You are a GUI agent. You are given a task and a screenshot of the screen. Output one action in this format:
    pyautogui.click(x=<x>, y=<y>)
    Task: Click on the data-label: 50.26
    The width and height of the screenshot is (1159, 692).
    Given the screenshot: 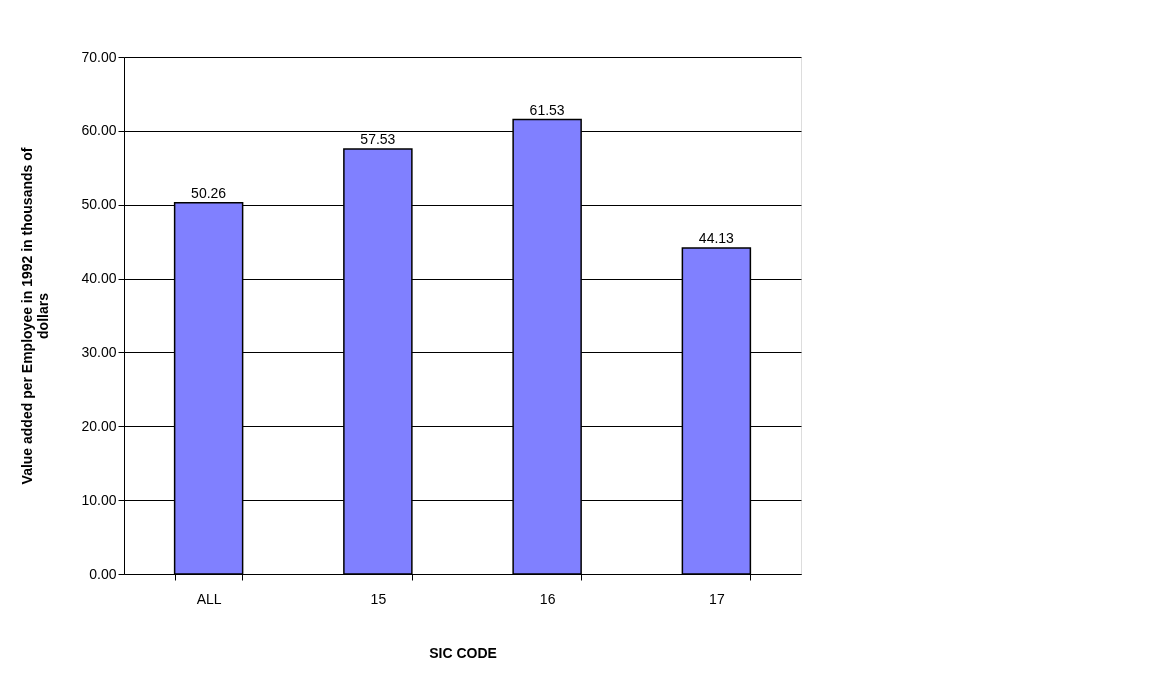 What is the action you would take?
    pyautogui.click(x=209, y=192)
    